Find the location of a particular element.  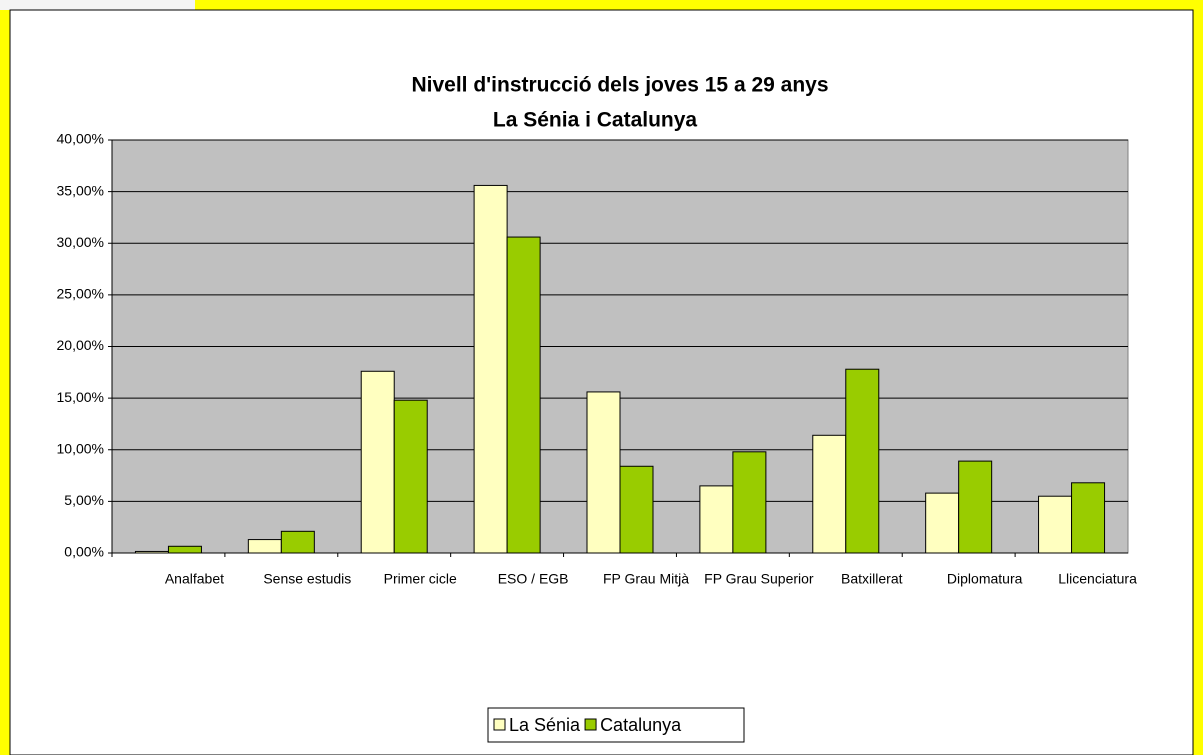

x-tick-label: Analfabet is located at coordinates (194, 579).